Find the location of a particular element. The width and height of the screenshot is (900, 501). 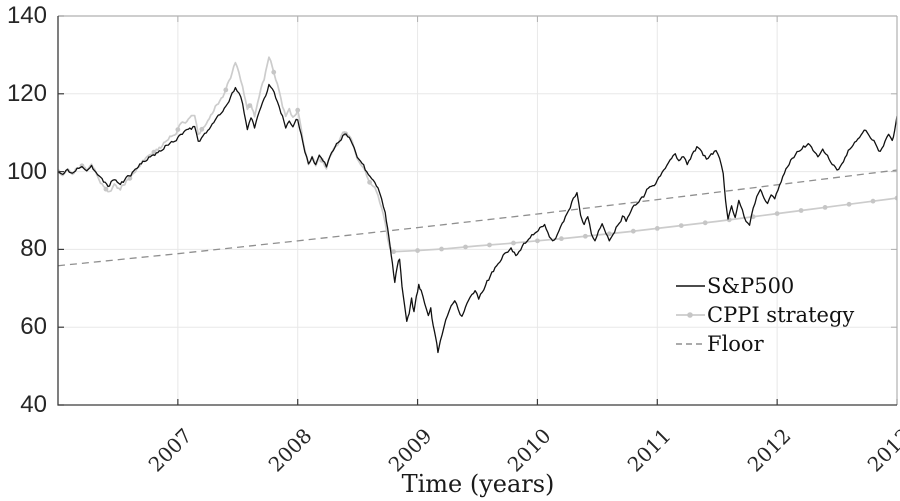

legend-item-cppi: CPPI strategy is located at coordinates (765, 314).